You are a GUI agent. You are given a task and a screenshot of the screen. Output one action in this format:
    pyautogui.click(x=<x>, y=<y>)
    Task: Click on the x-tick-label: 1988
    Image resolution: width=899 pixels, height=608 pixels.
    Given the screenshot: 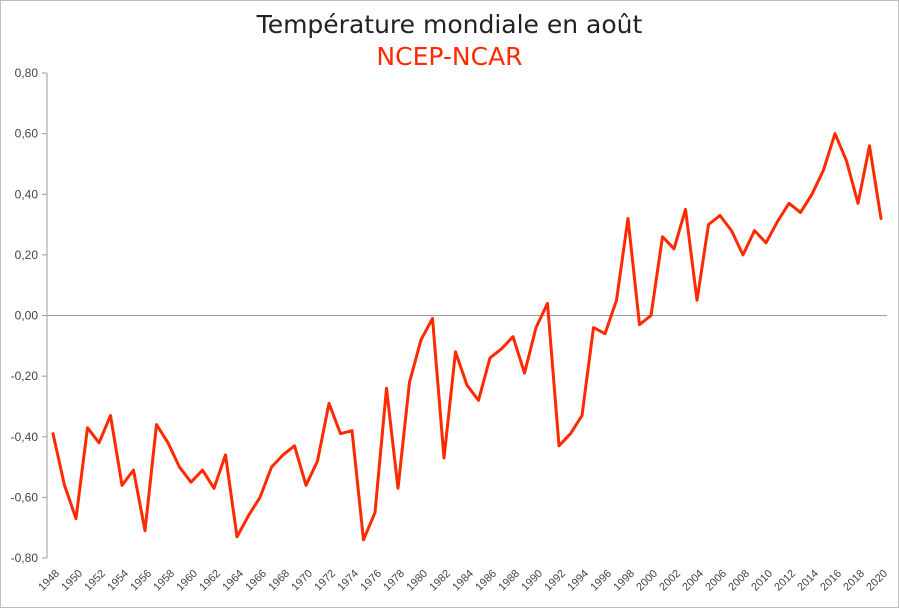 What is the action you would take?
    pyautogui.click(x=509, y=581)
    